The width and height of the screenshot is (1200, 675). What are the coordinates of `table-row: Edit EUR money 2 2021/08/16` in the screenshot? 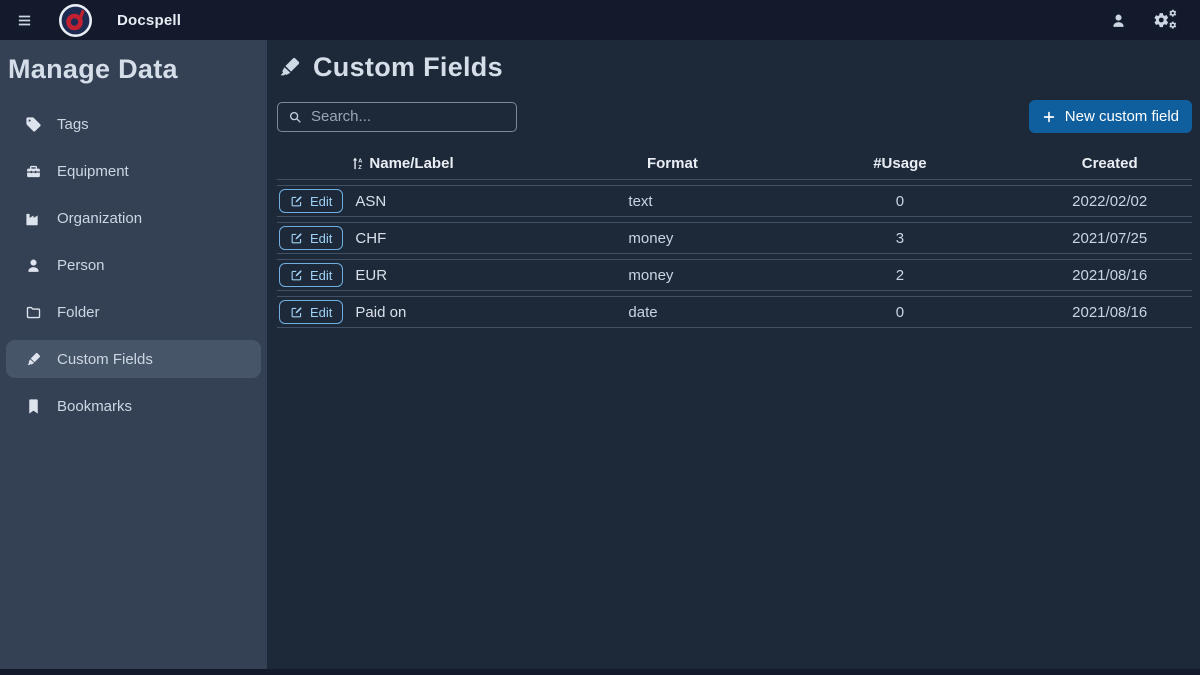 It's located at (734, 275).